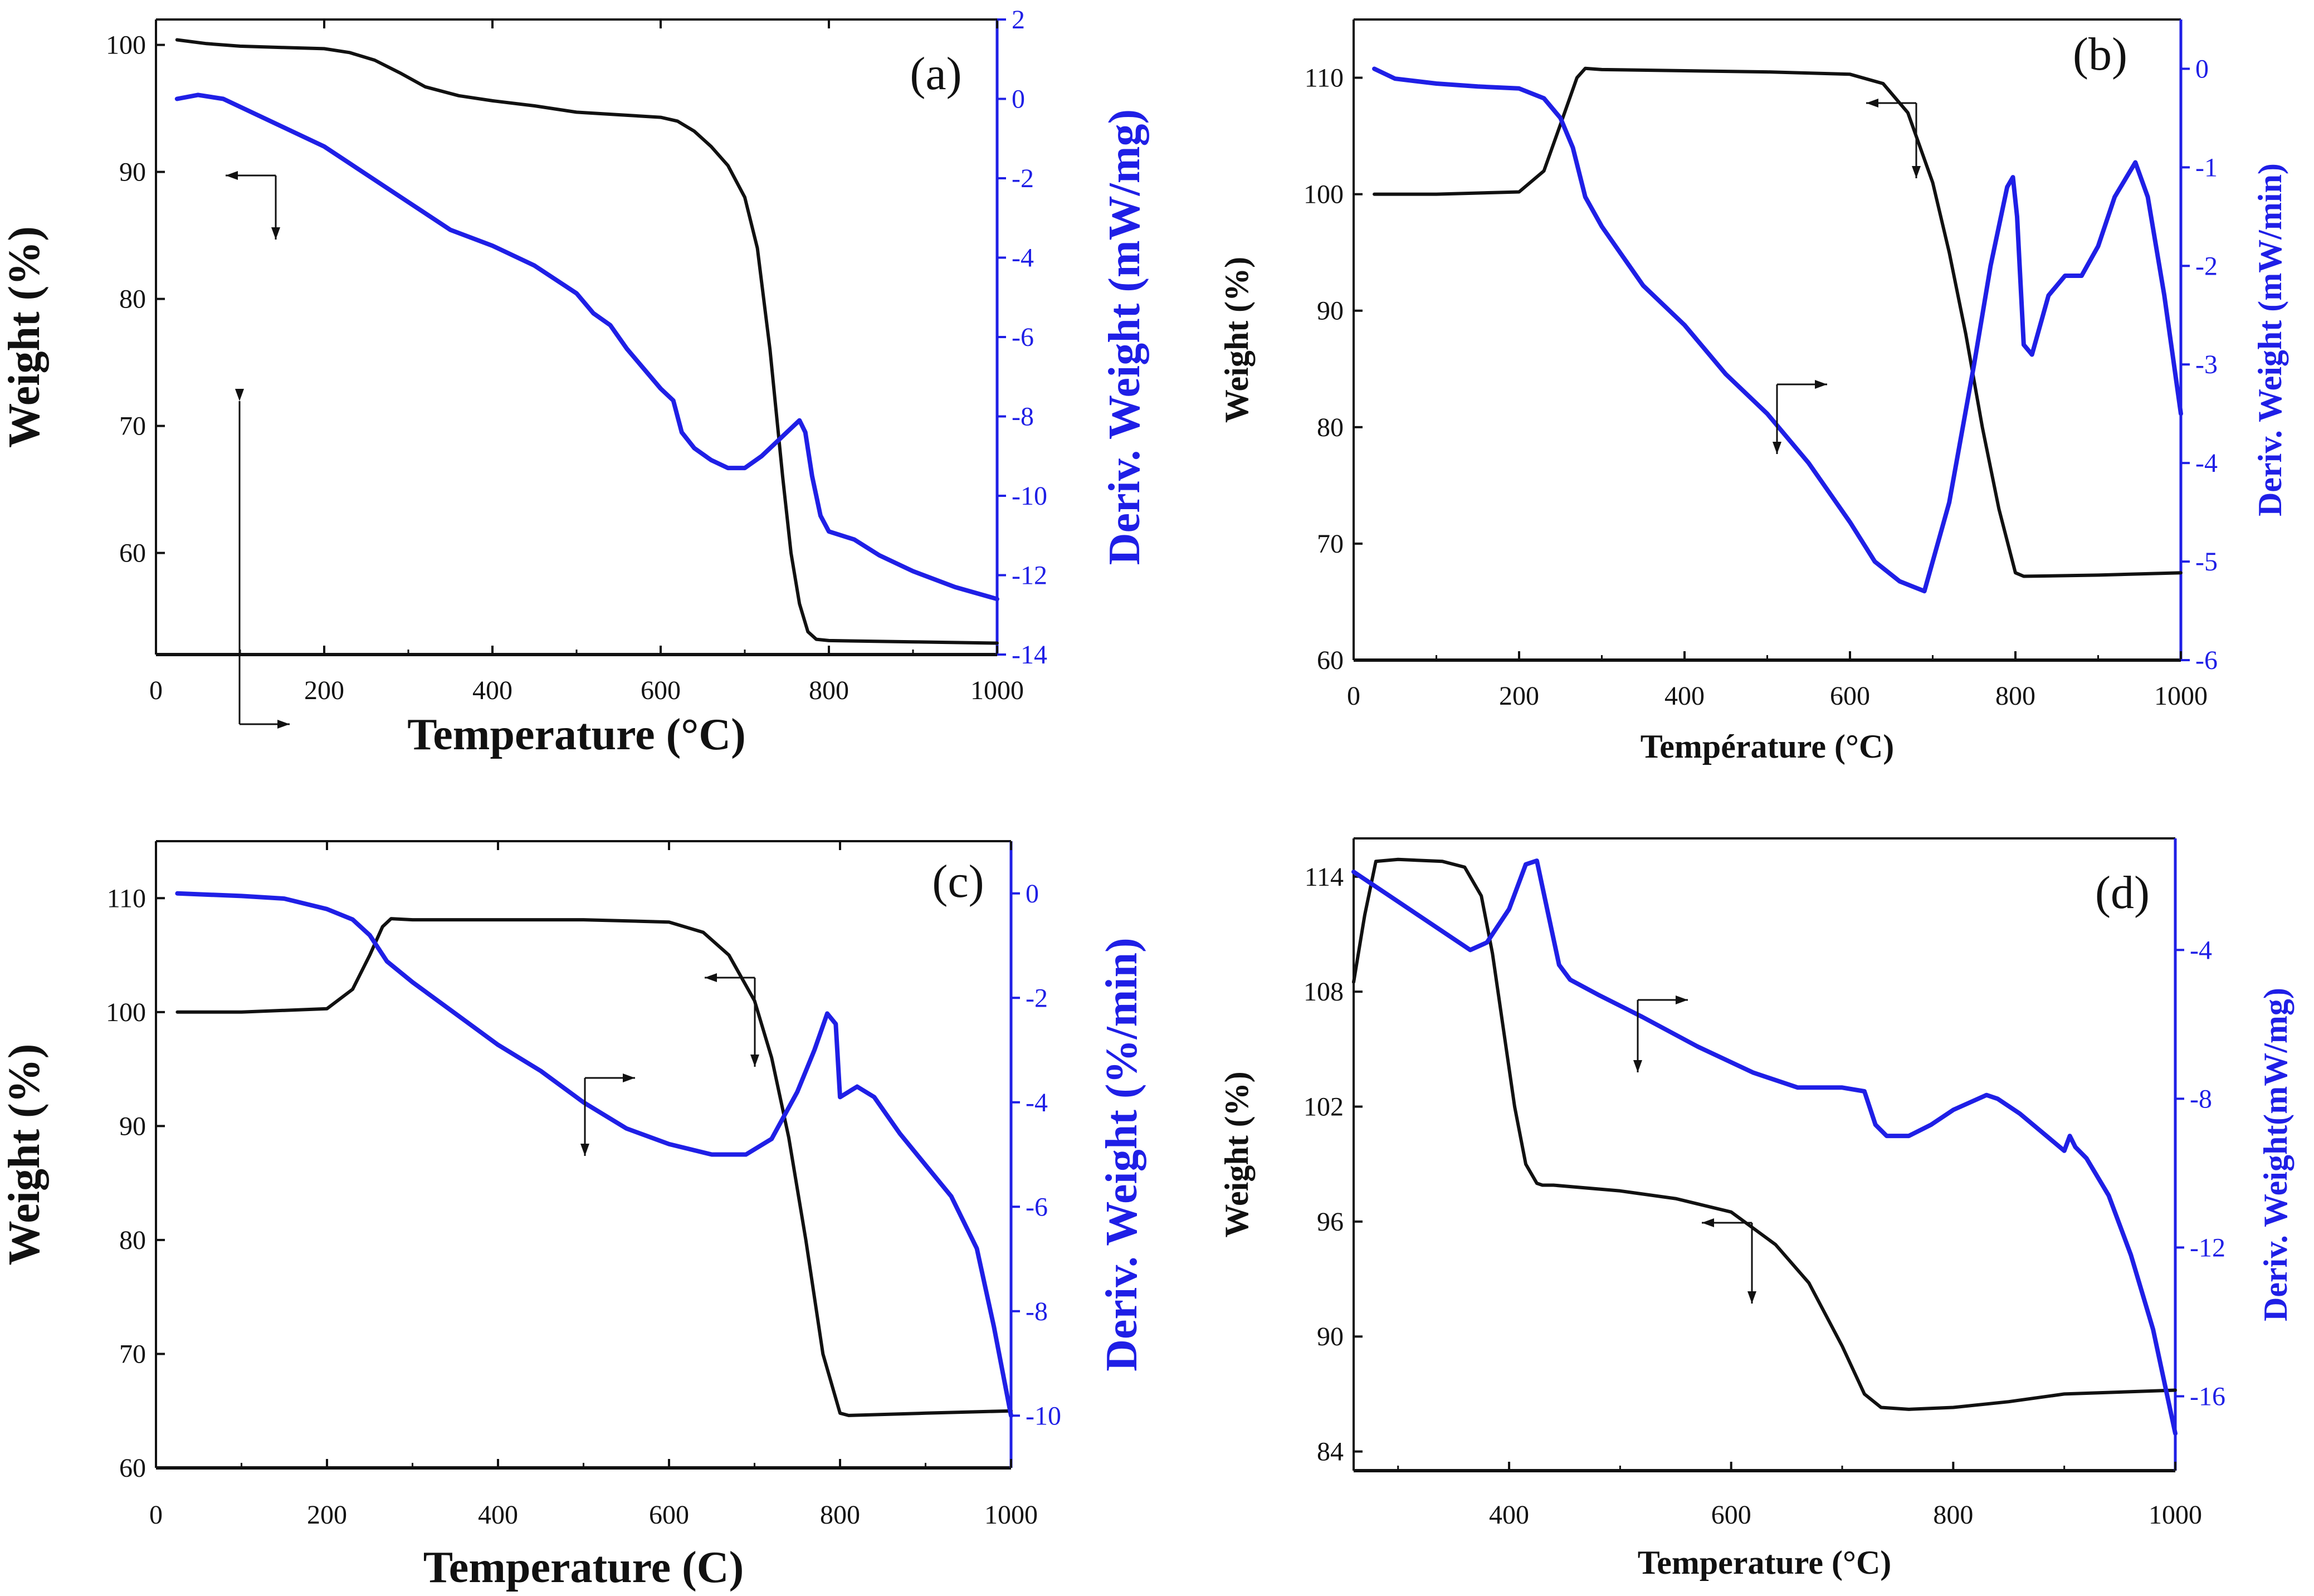 This screenshot has width=2314, height=1596. What do you see at coordinates (2122, 893) in the screenshot?
I see `panel-label: (d)` at bounding box center [2122, 893].